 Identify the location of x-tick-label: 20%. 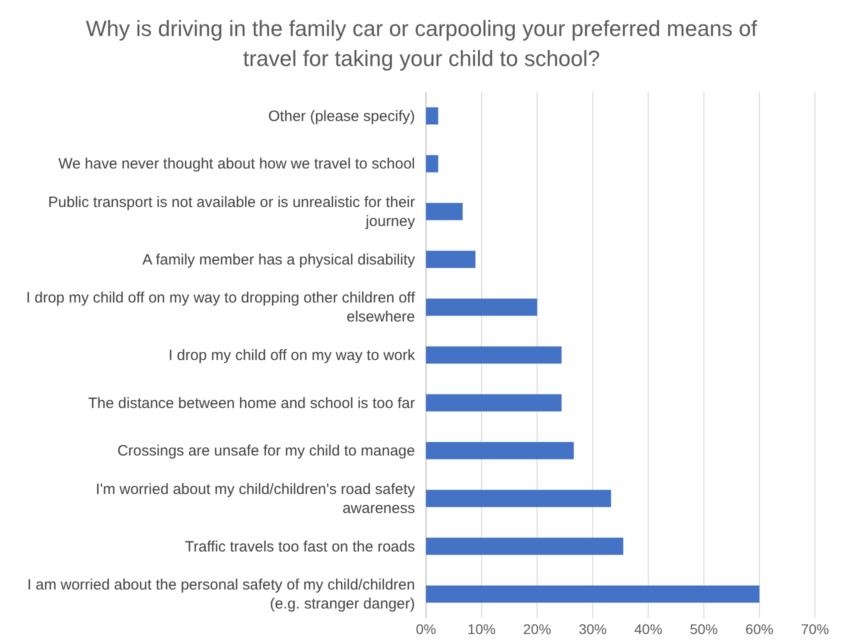
(537, 629).